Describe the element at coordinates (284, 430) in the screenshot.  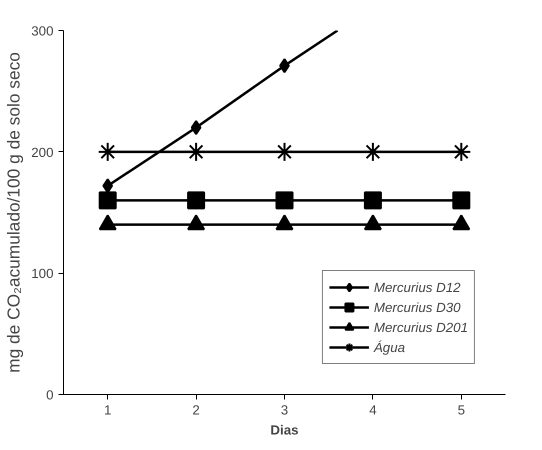
I see `x-axis-title: Dias` at that location.